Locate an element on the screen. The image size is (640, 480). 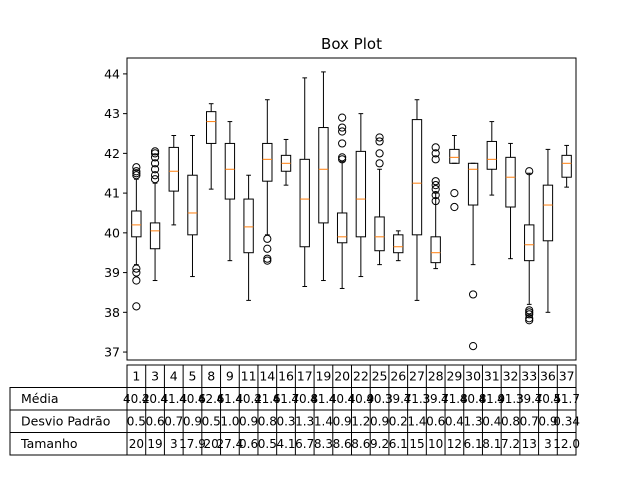
table-row-label: Média is located at coordinates (40, 398).